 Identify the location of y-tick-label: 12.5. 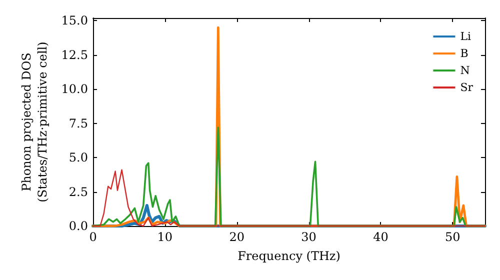
(74, 55).